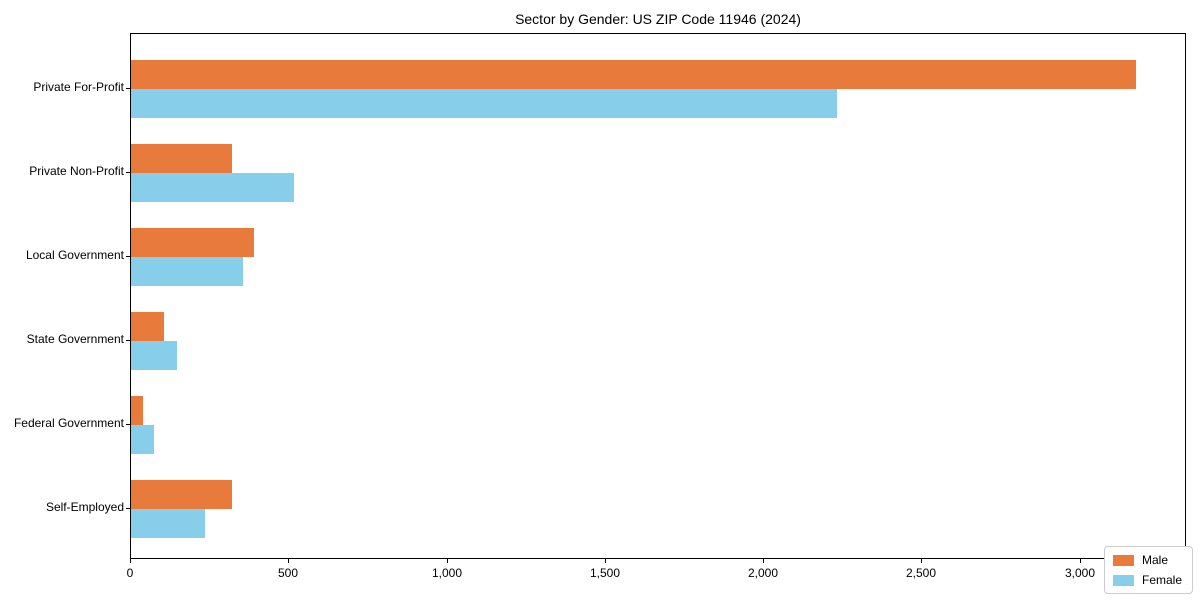  I want to click on y-axis-label-4: State Government, so click(75, 339).